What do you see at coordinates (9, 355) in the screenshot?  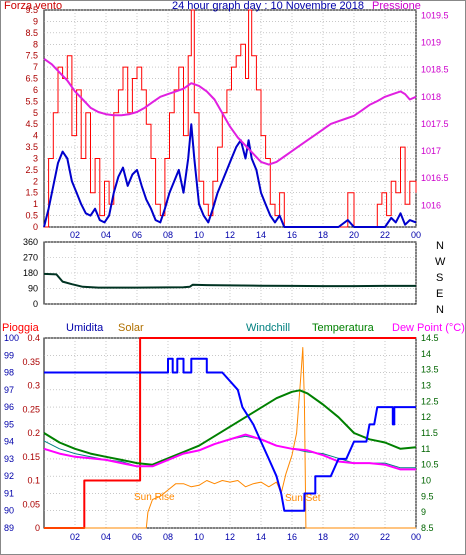 I see `humidity-tick-label: 99` at bounding box center [9, 355].